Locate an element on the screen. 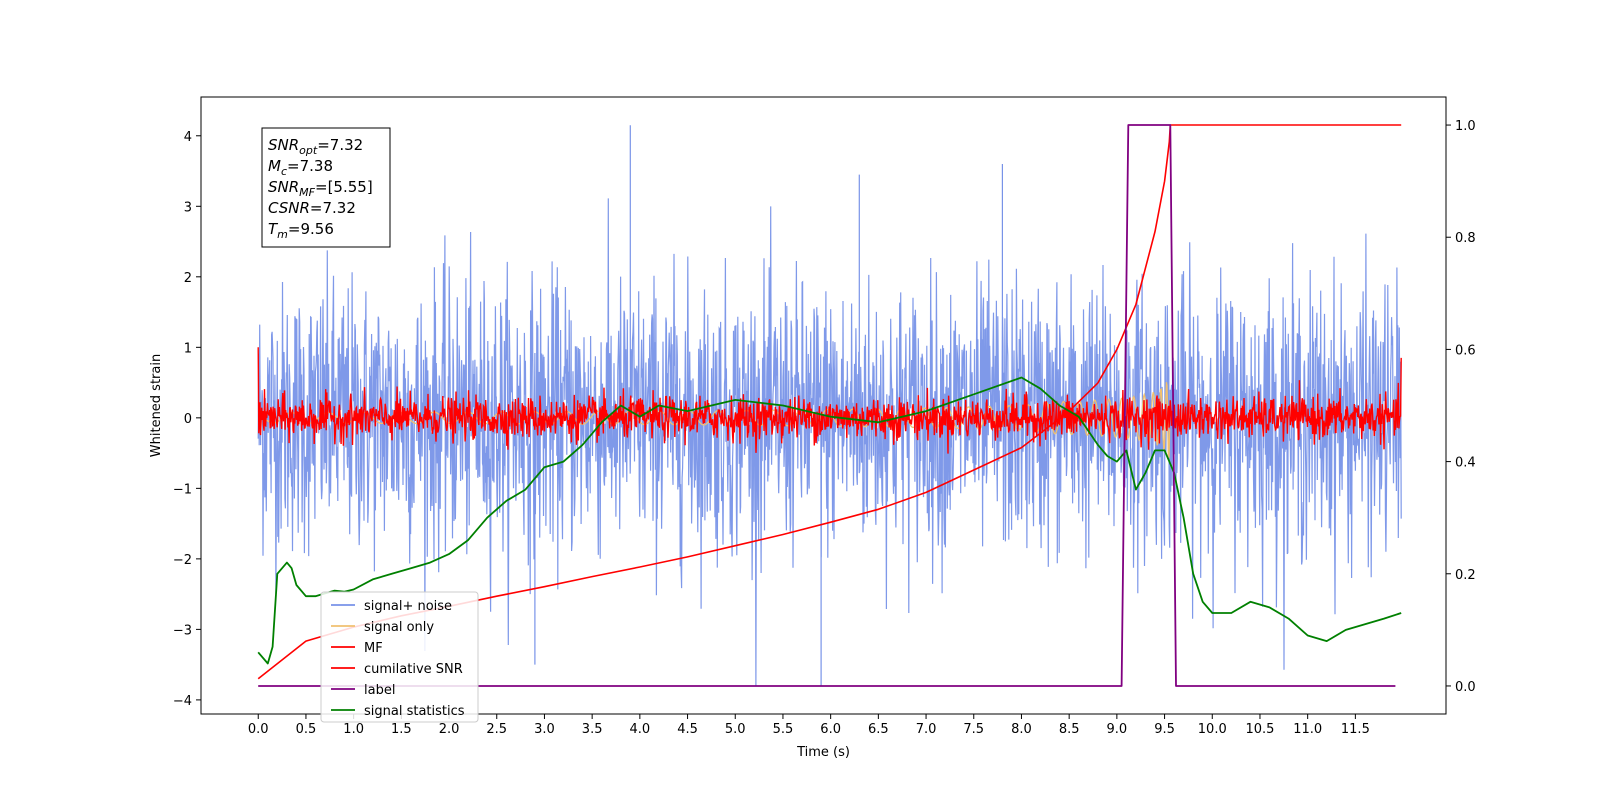  y-tick-label: 2 is located at coordinates (188, 278).